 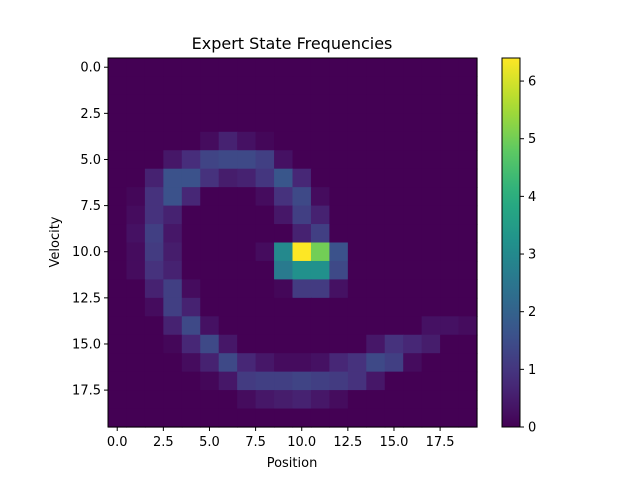 What do you see at coordinates (292, 43) in the screenshot?
I see `chart-title: Expert State Frequencies` at bounding box center [292, 43].